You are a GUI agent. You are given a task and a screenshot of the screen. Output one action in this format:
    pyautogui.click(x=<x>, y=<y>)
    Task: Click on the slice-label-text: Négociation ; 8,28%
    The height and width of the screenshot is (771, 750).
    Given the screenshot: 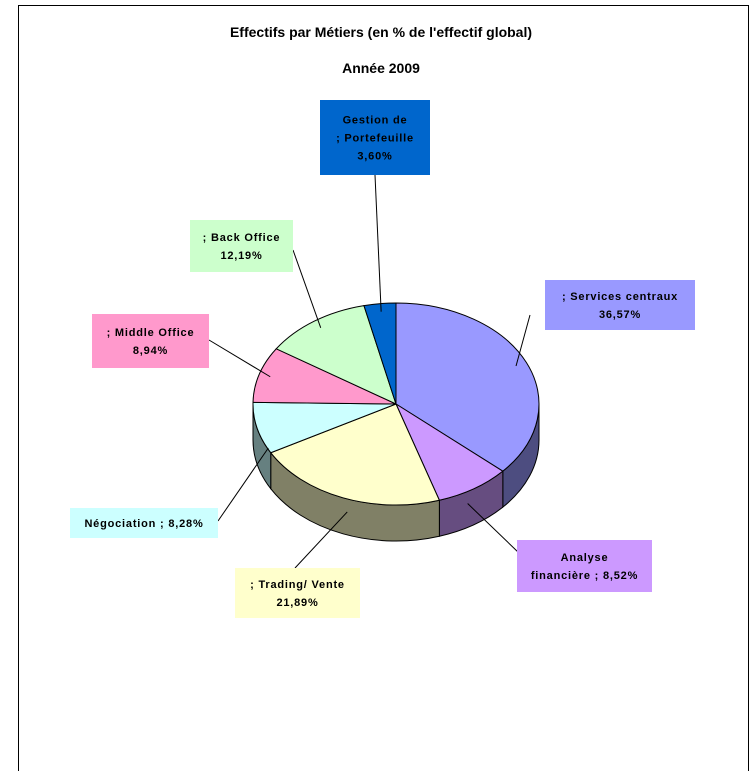 What is the action you would take?
    pyautogui.click(x=143, y=524)
    